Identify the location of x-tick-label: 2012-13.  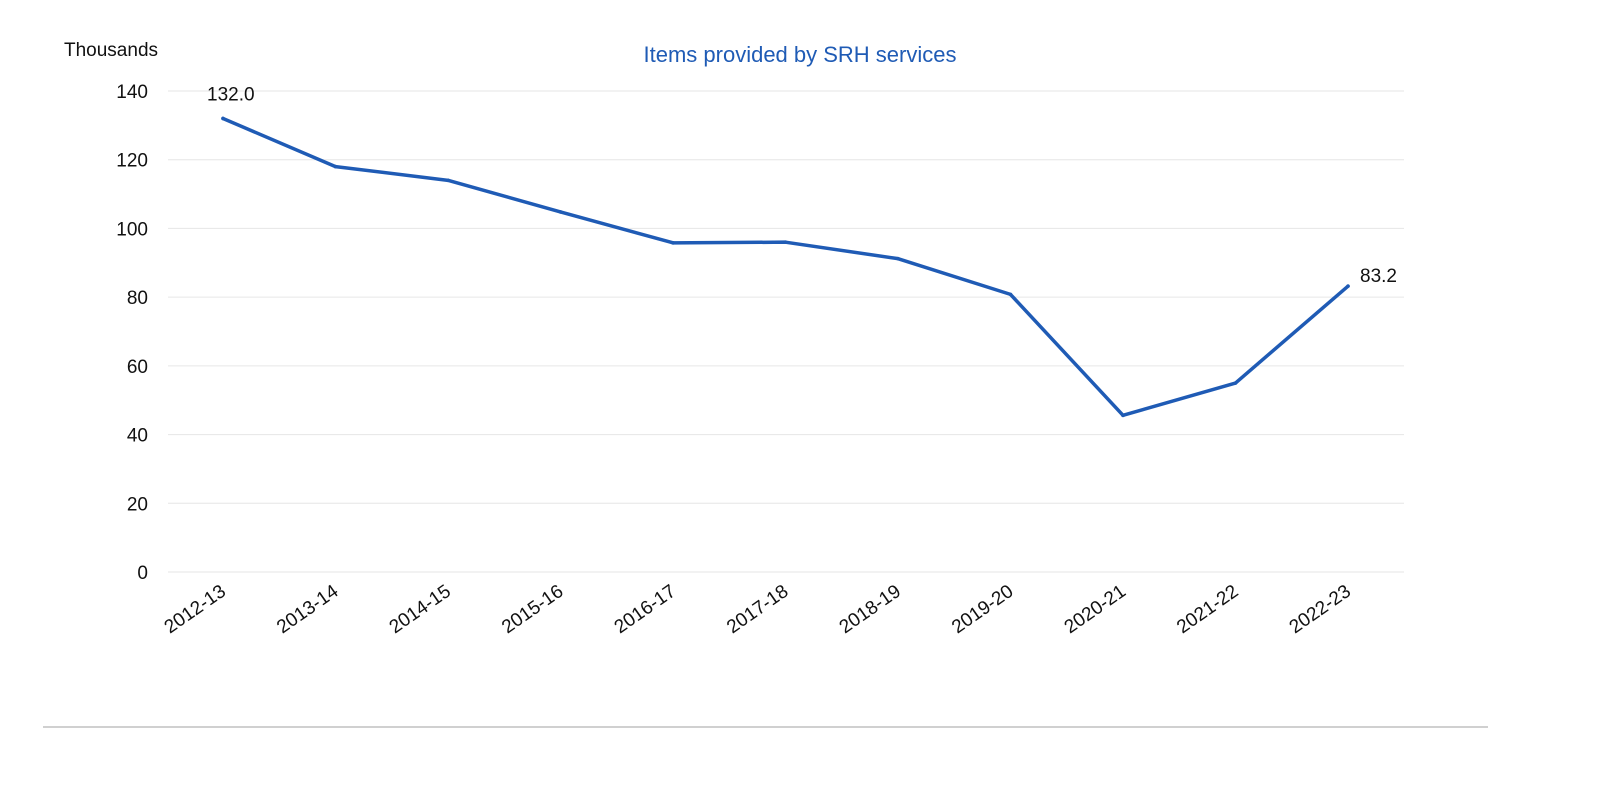
(195, 609).